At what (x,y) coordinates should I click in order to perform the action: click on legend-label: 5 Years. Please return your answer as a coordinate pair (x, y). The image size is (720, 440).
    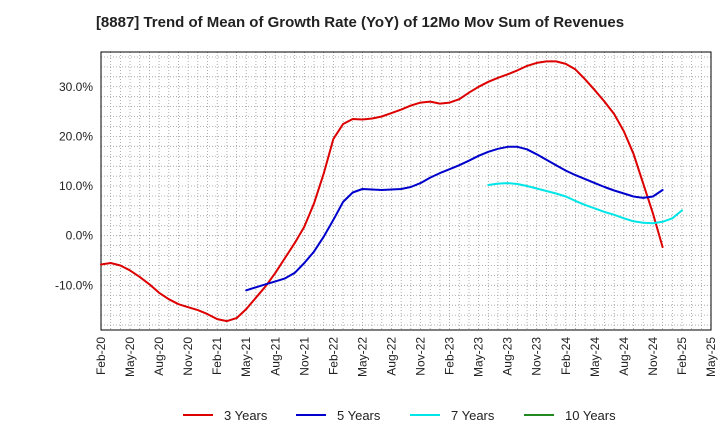
    Looking at the image, I should click on (359, 415).